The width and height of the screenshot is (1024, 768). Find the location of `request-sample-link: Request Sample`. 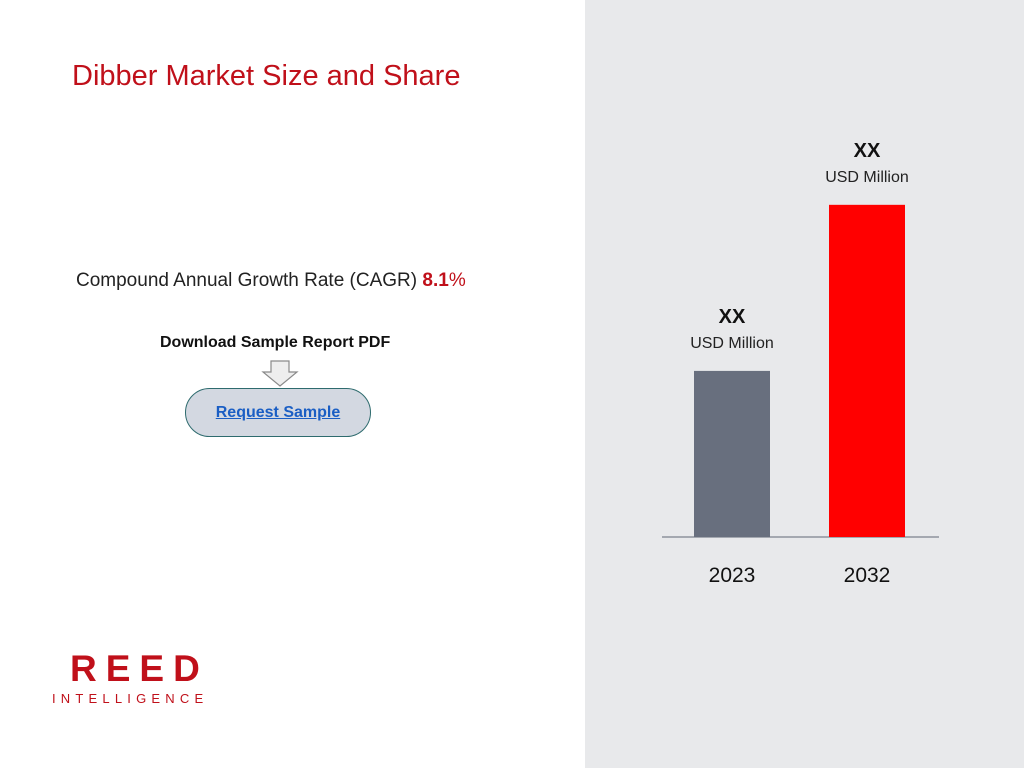

request-sample-link: Request Sample is located at coordinates (278, 412).